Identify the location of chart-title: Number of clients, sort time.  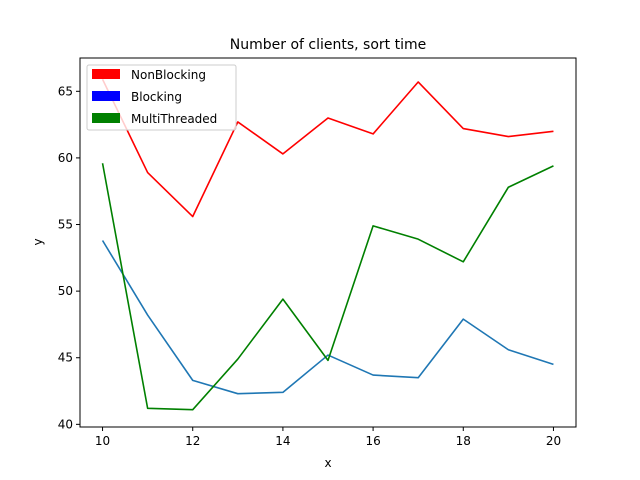
(328, 45).